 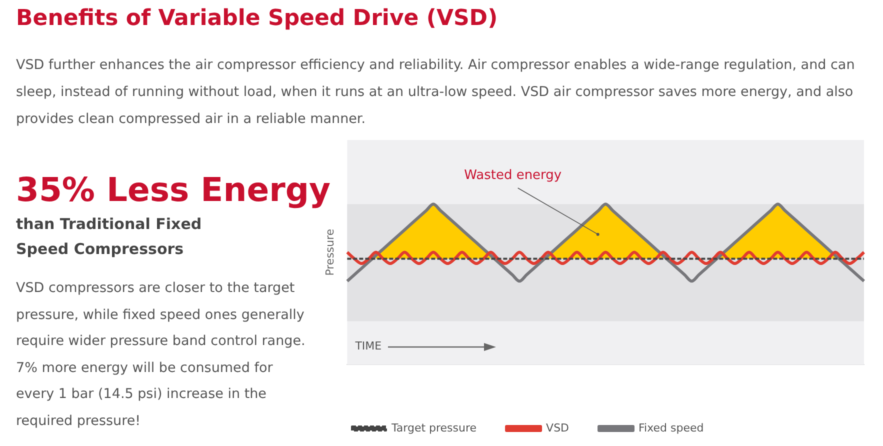 What do you see at coordinates (257, 18) in the screenshot?
I see `text: Benefits of Variable Speed Drive (VSD)` at bounding box center [257, 18].